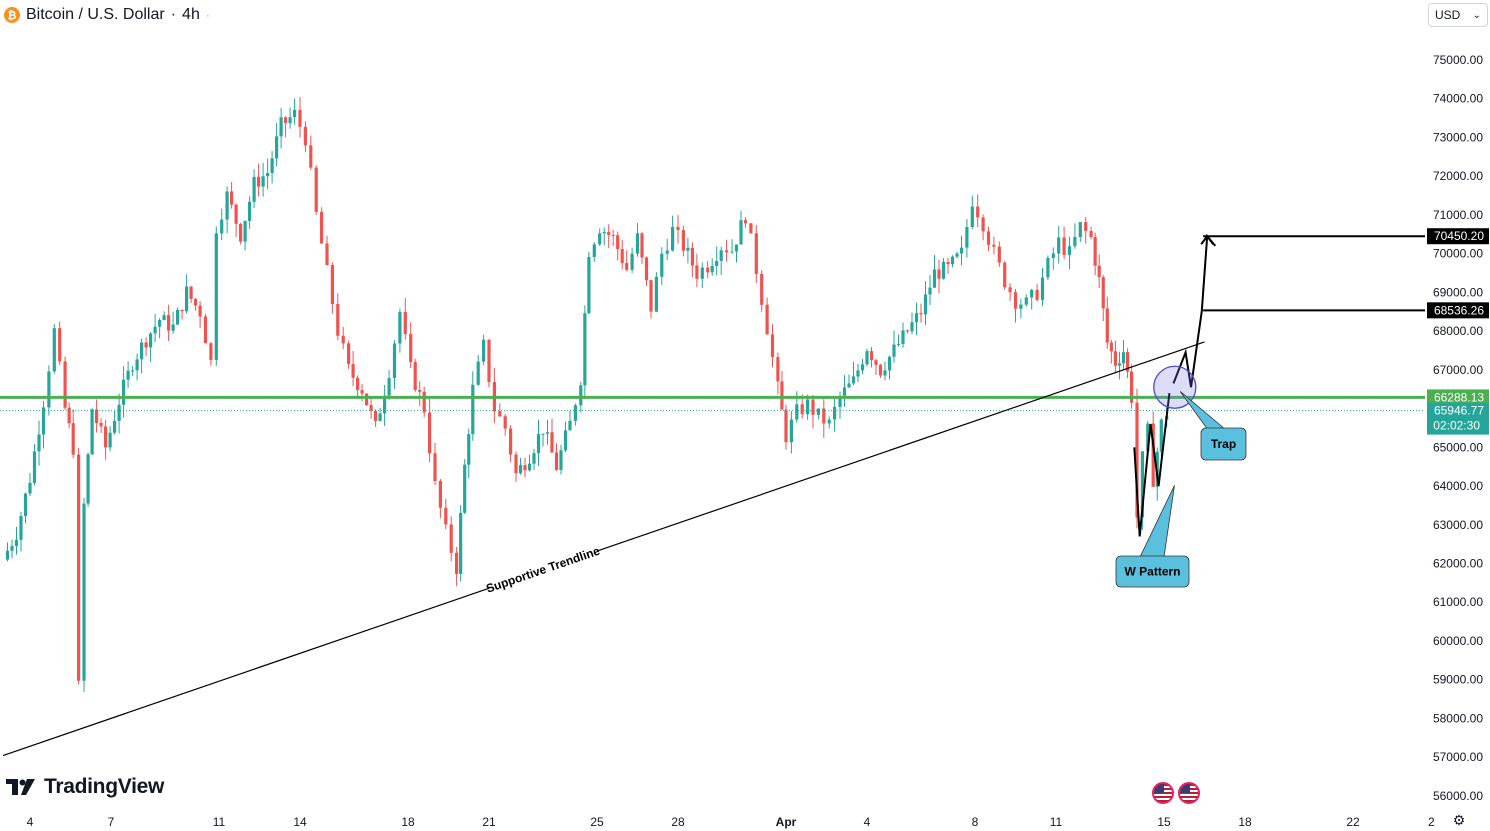 The width and height of the screenshot is (1490, 831). Describe the element at coordinates (1458, 641) in the screenshot. I see `y-tick-label: 60000.00` at that location.